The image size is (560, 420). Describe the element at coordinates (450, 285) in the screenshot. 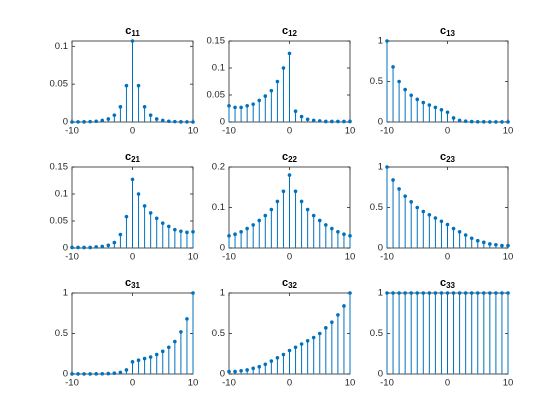

I see `title-subscript: 33` at that location.